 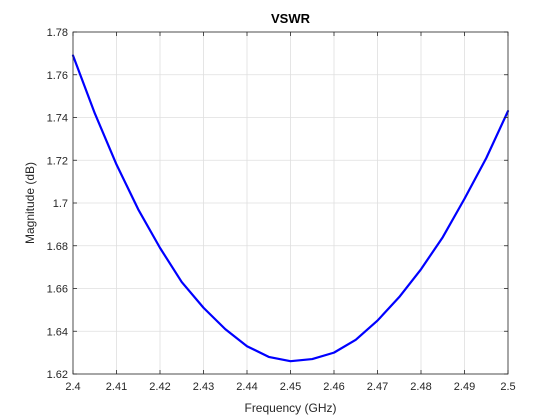 What do you see at coordinates (116, 387) in the screenshot?
I see `x-tick-label: 2.41` at bounding box center [116, 387].